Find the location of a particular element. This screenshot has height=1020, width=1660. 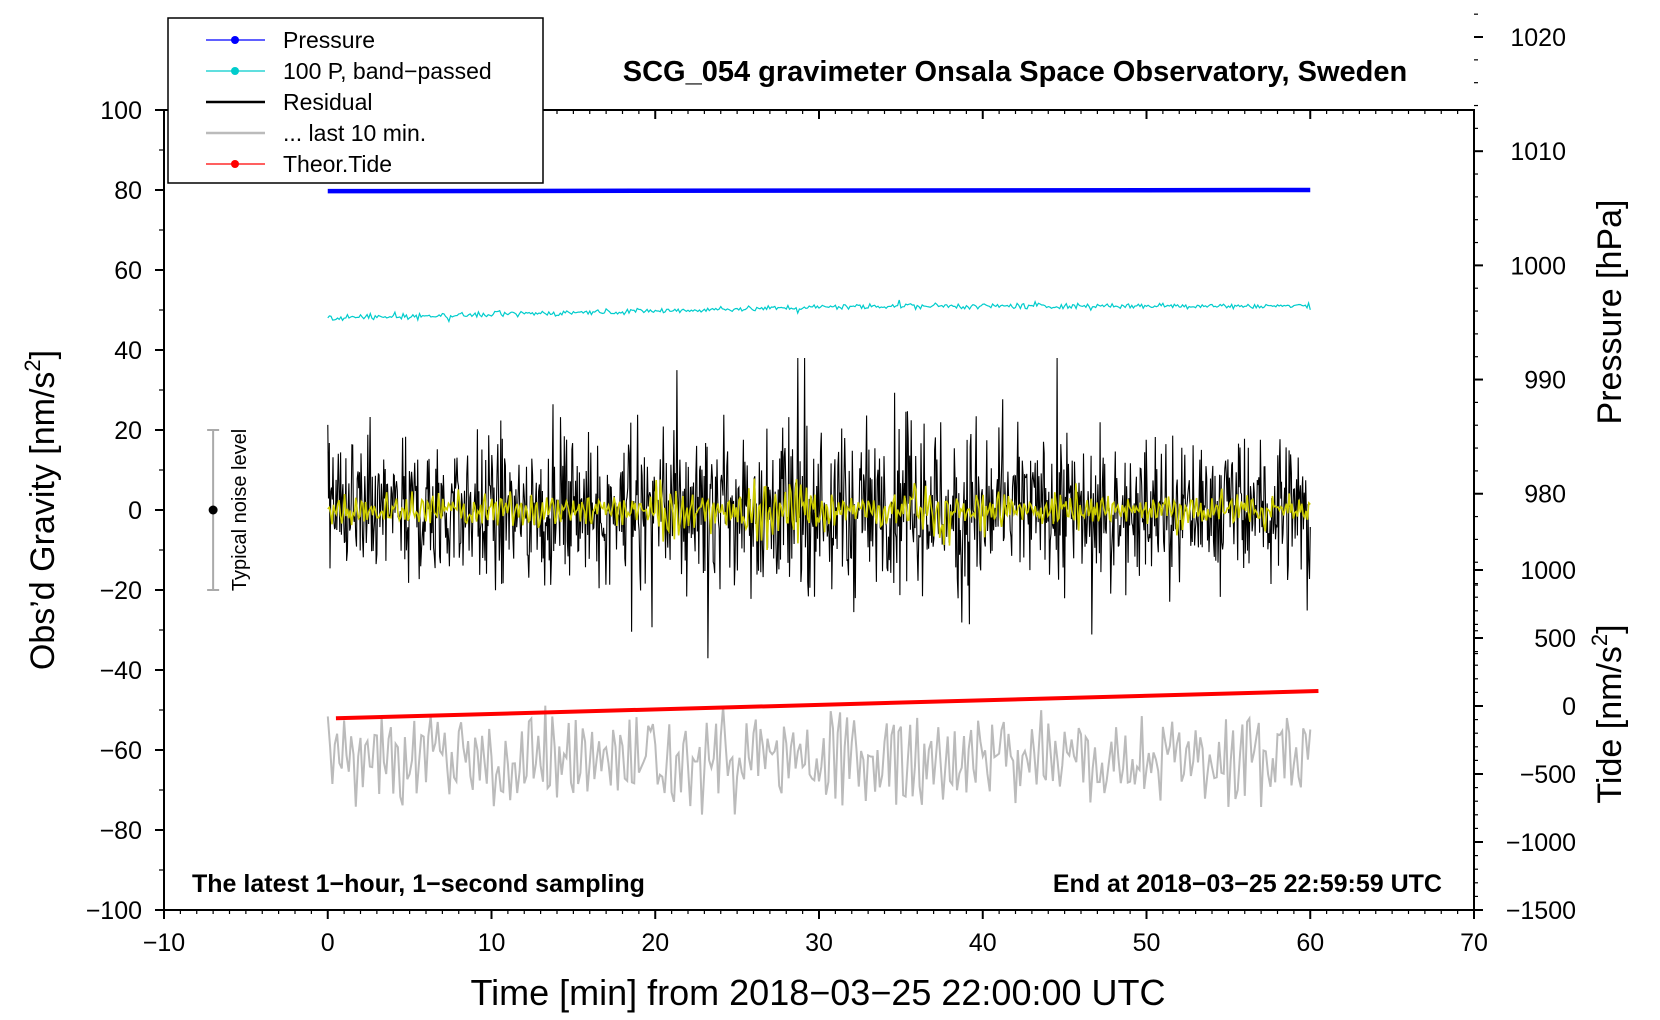

series-pressure is located at coordinates (819, 190).